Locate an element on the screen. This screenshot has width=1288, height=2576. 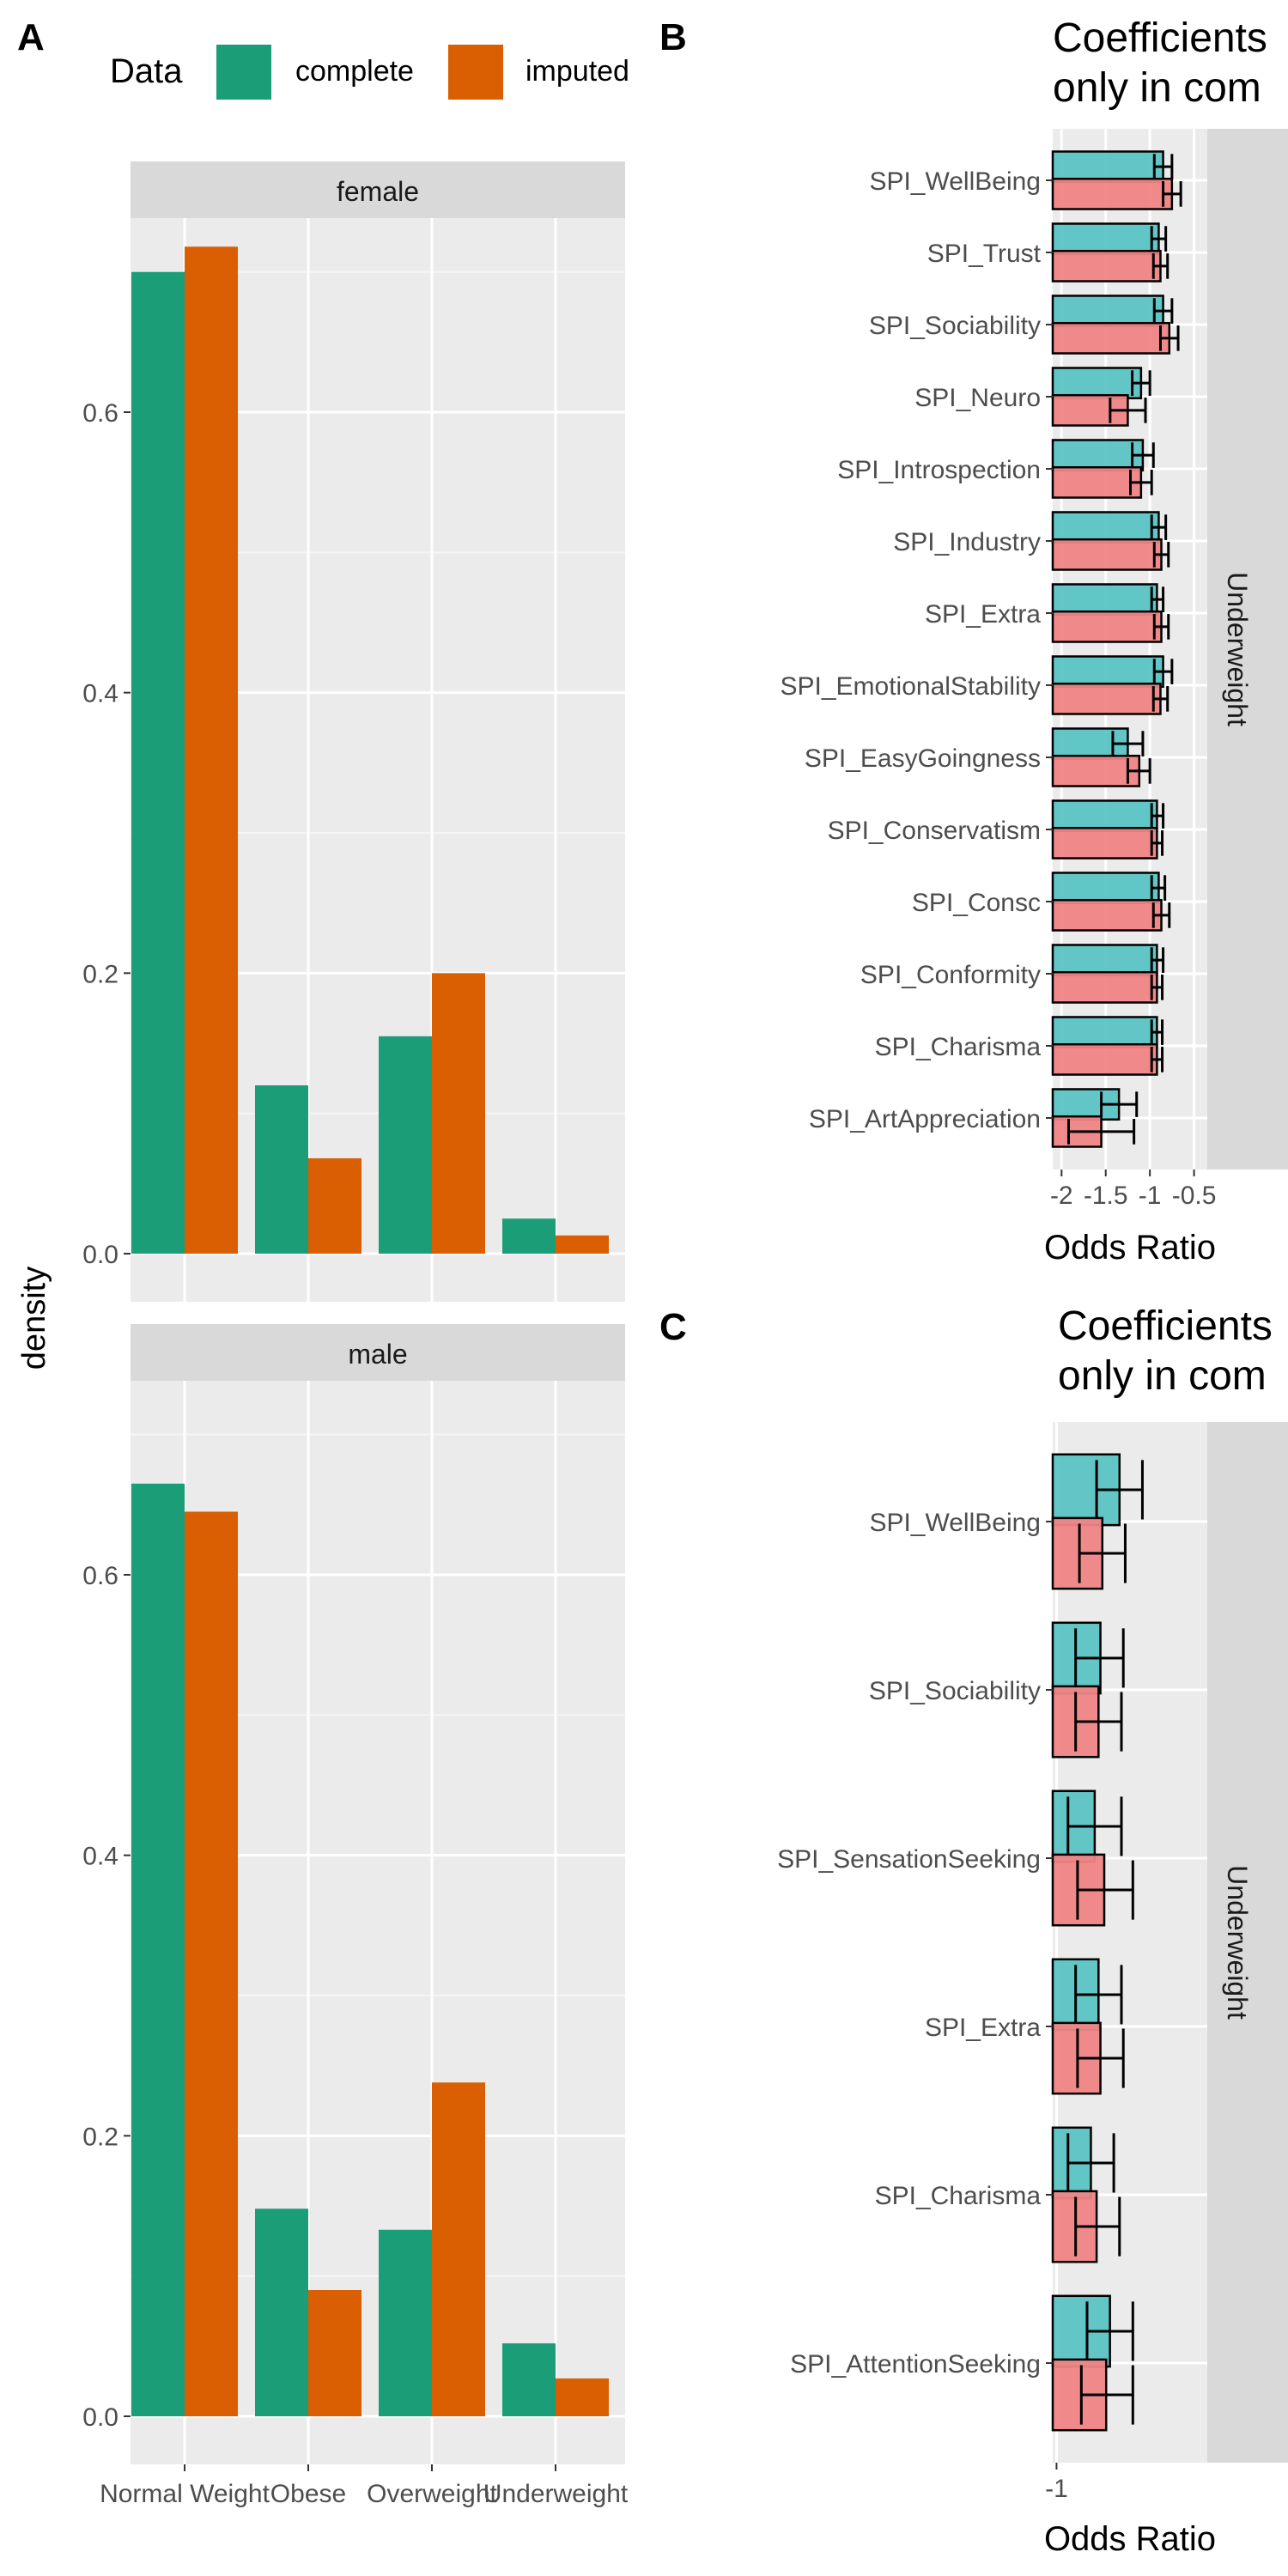
category-label: SPI_SensationSeeking is located at coordinates (909, 1859).